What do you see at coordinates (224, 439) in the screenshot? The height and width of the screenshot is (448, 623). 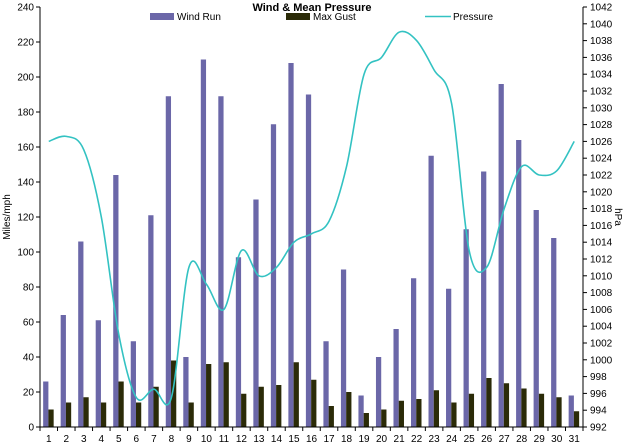 I see `x-tick-label: 11` at bounding box center [224, 439].